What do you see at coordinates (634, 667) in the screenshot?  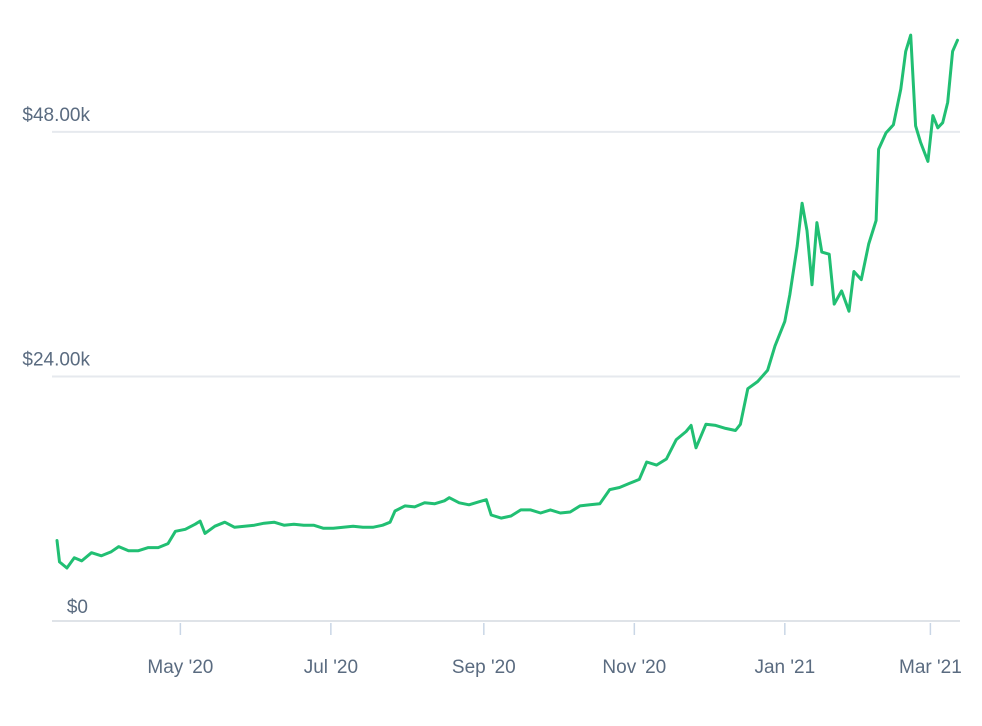 I see `x-tick-label: Nov '20` at bounding box center [634, 667].